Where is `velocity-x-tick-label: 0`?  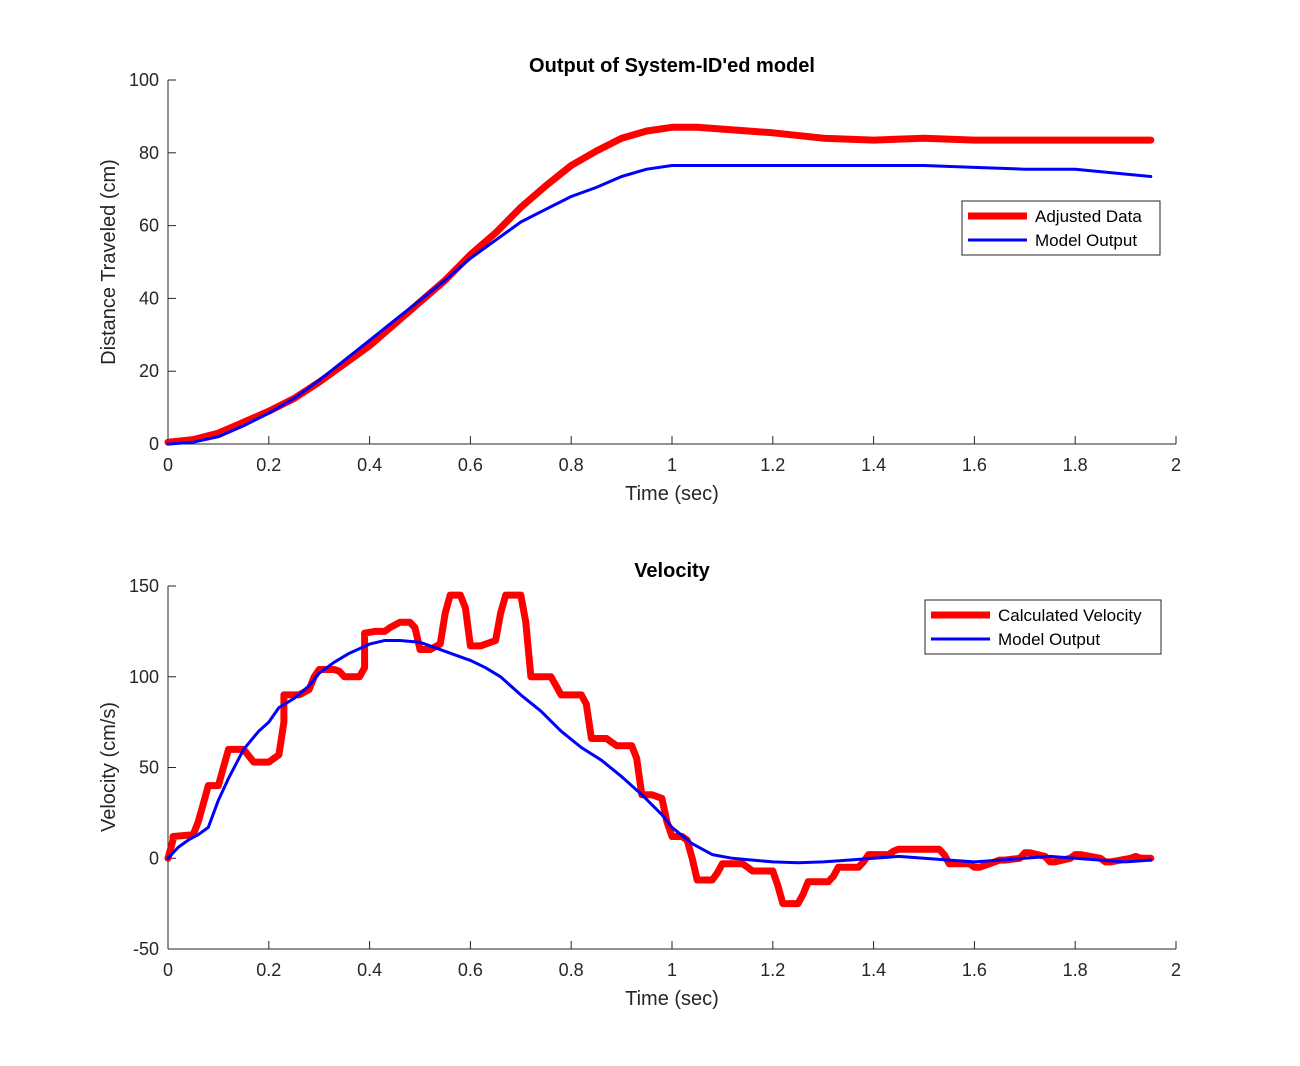 velocity-x-tick-label: 0 is located at coordinates (168, 970).